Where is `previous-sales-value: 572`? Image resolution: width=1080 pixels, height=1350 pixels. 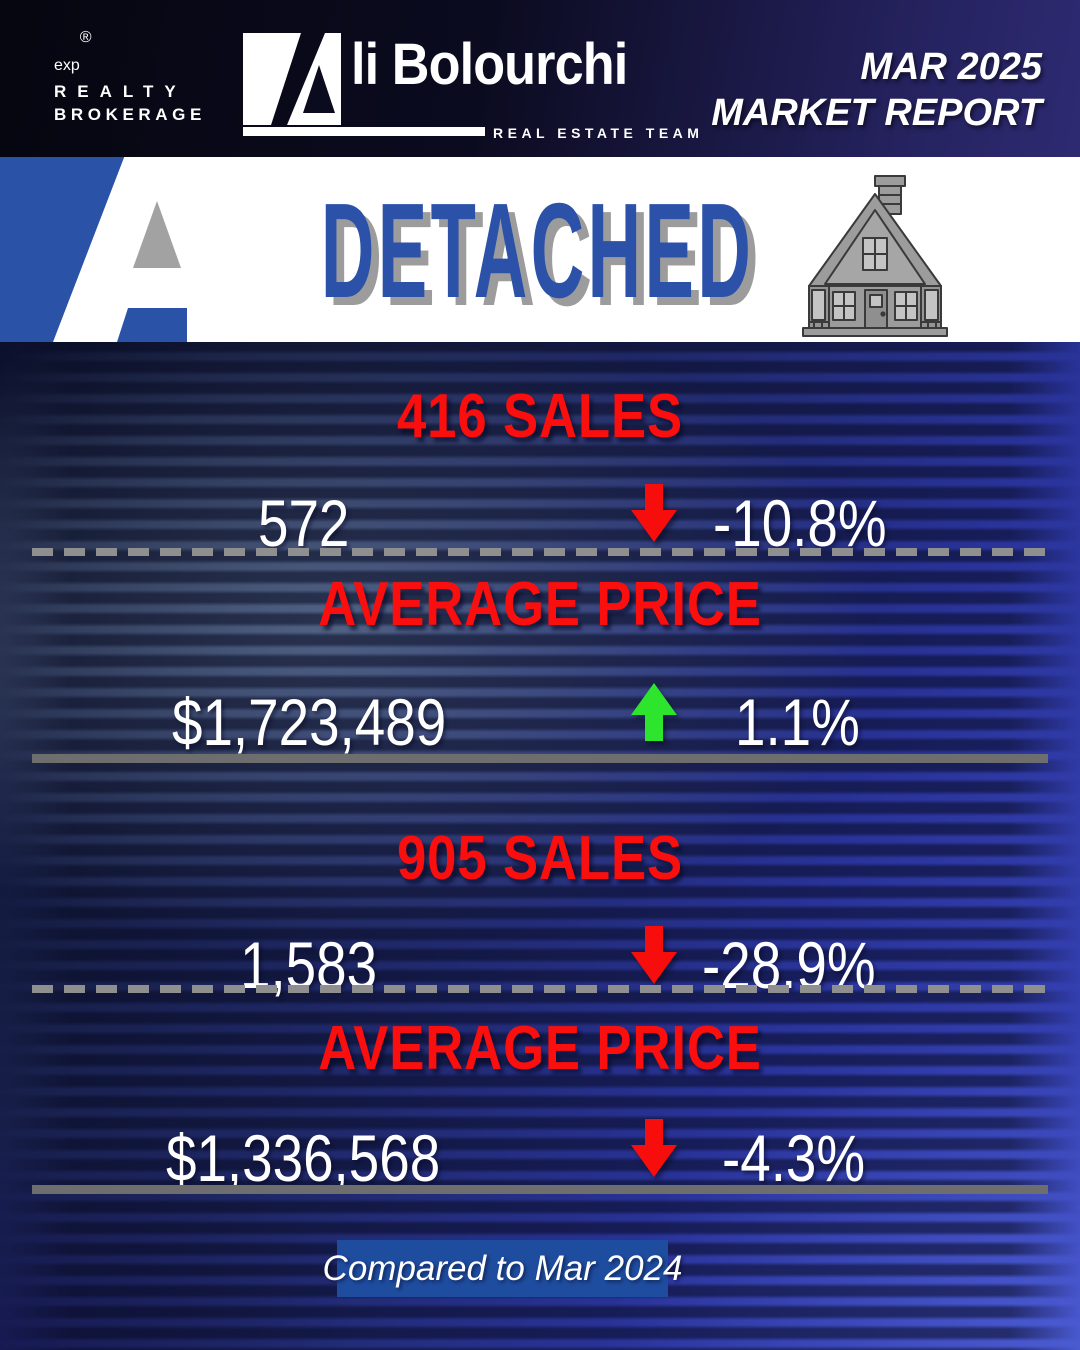 previous-sales-value: 572 is located at coordinates (304, 523).